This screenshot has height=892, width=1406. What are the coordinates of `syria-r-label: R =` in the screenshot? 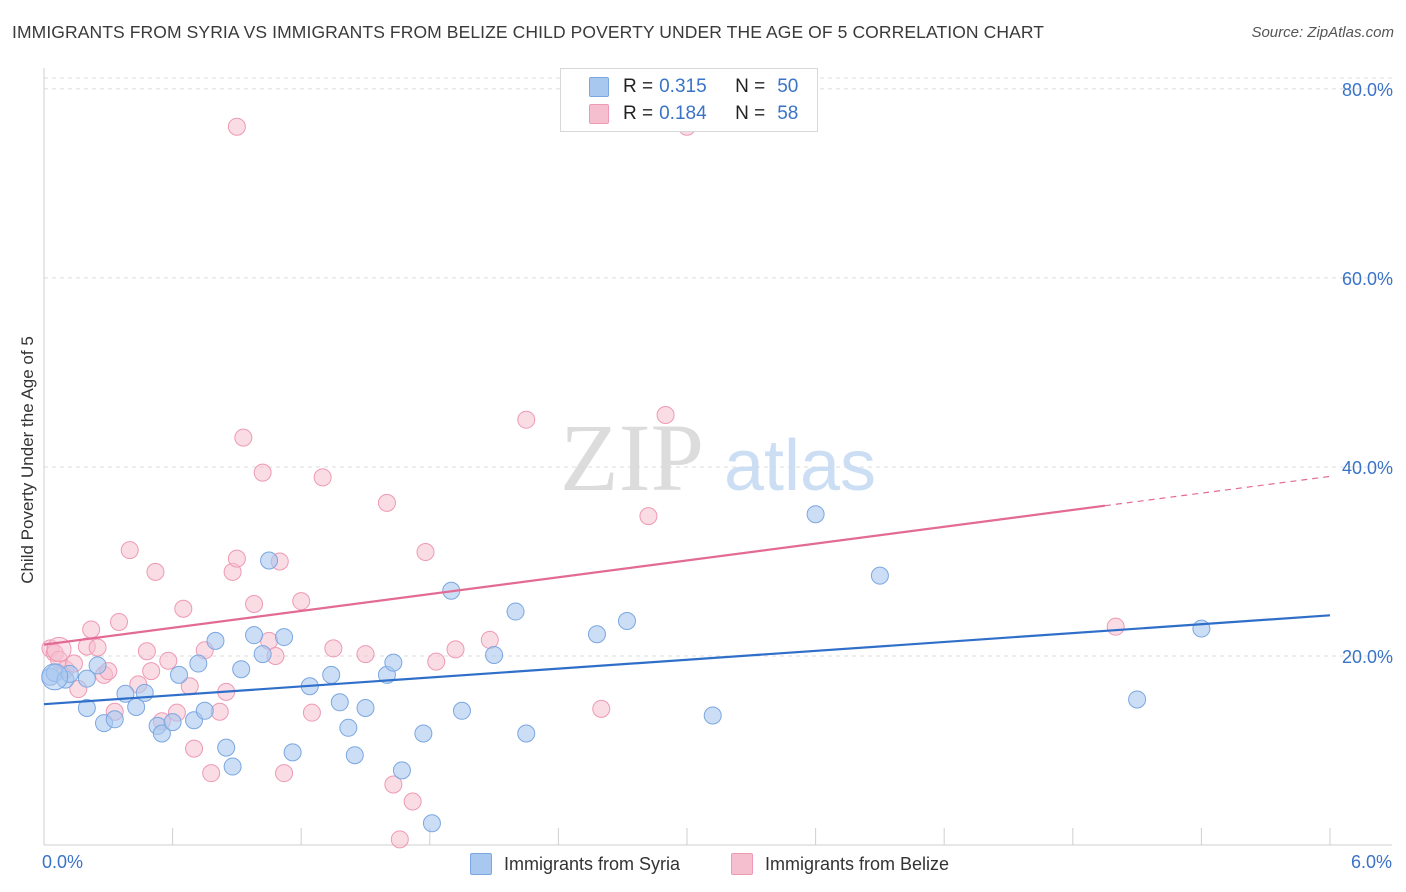 It's located at (638, 86).